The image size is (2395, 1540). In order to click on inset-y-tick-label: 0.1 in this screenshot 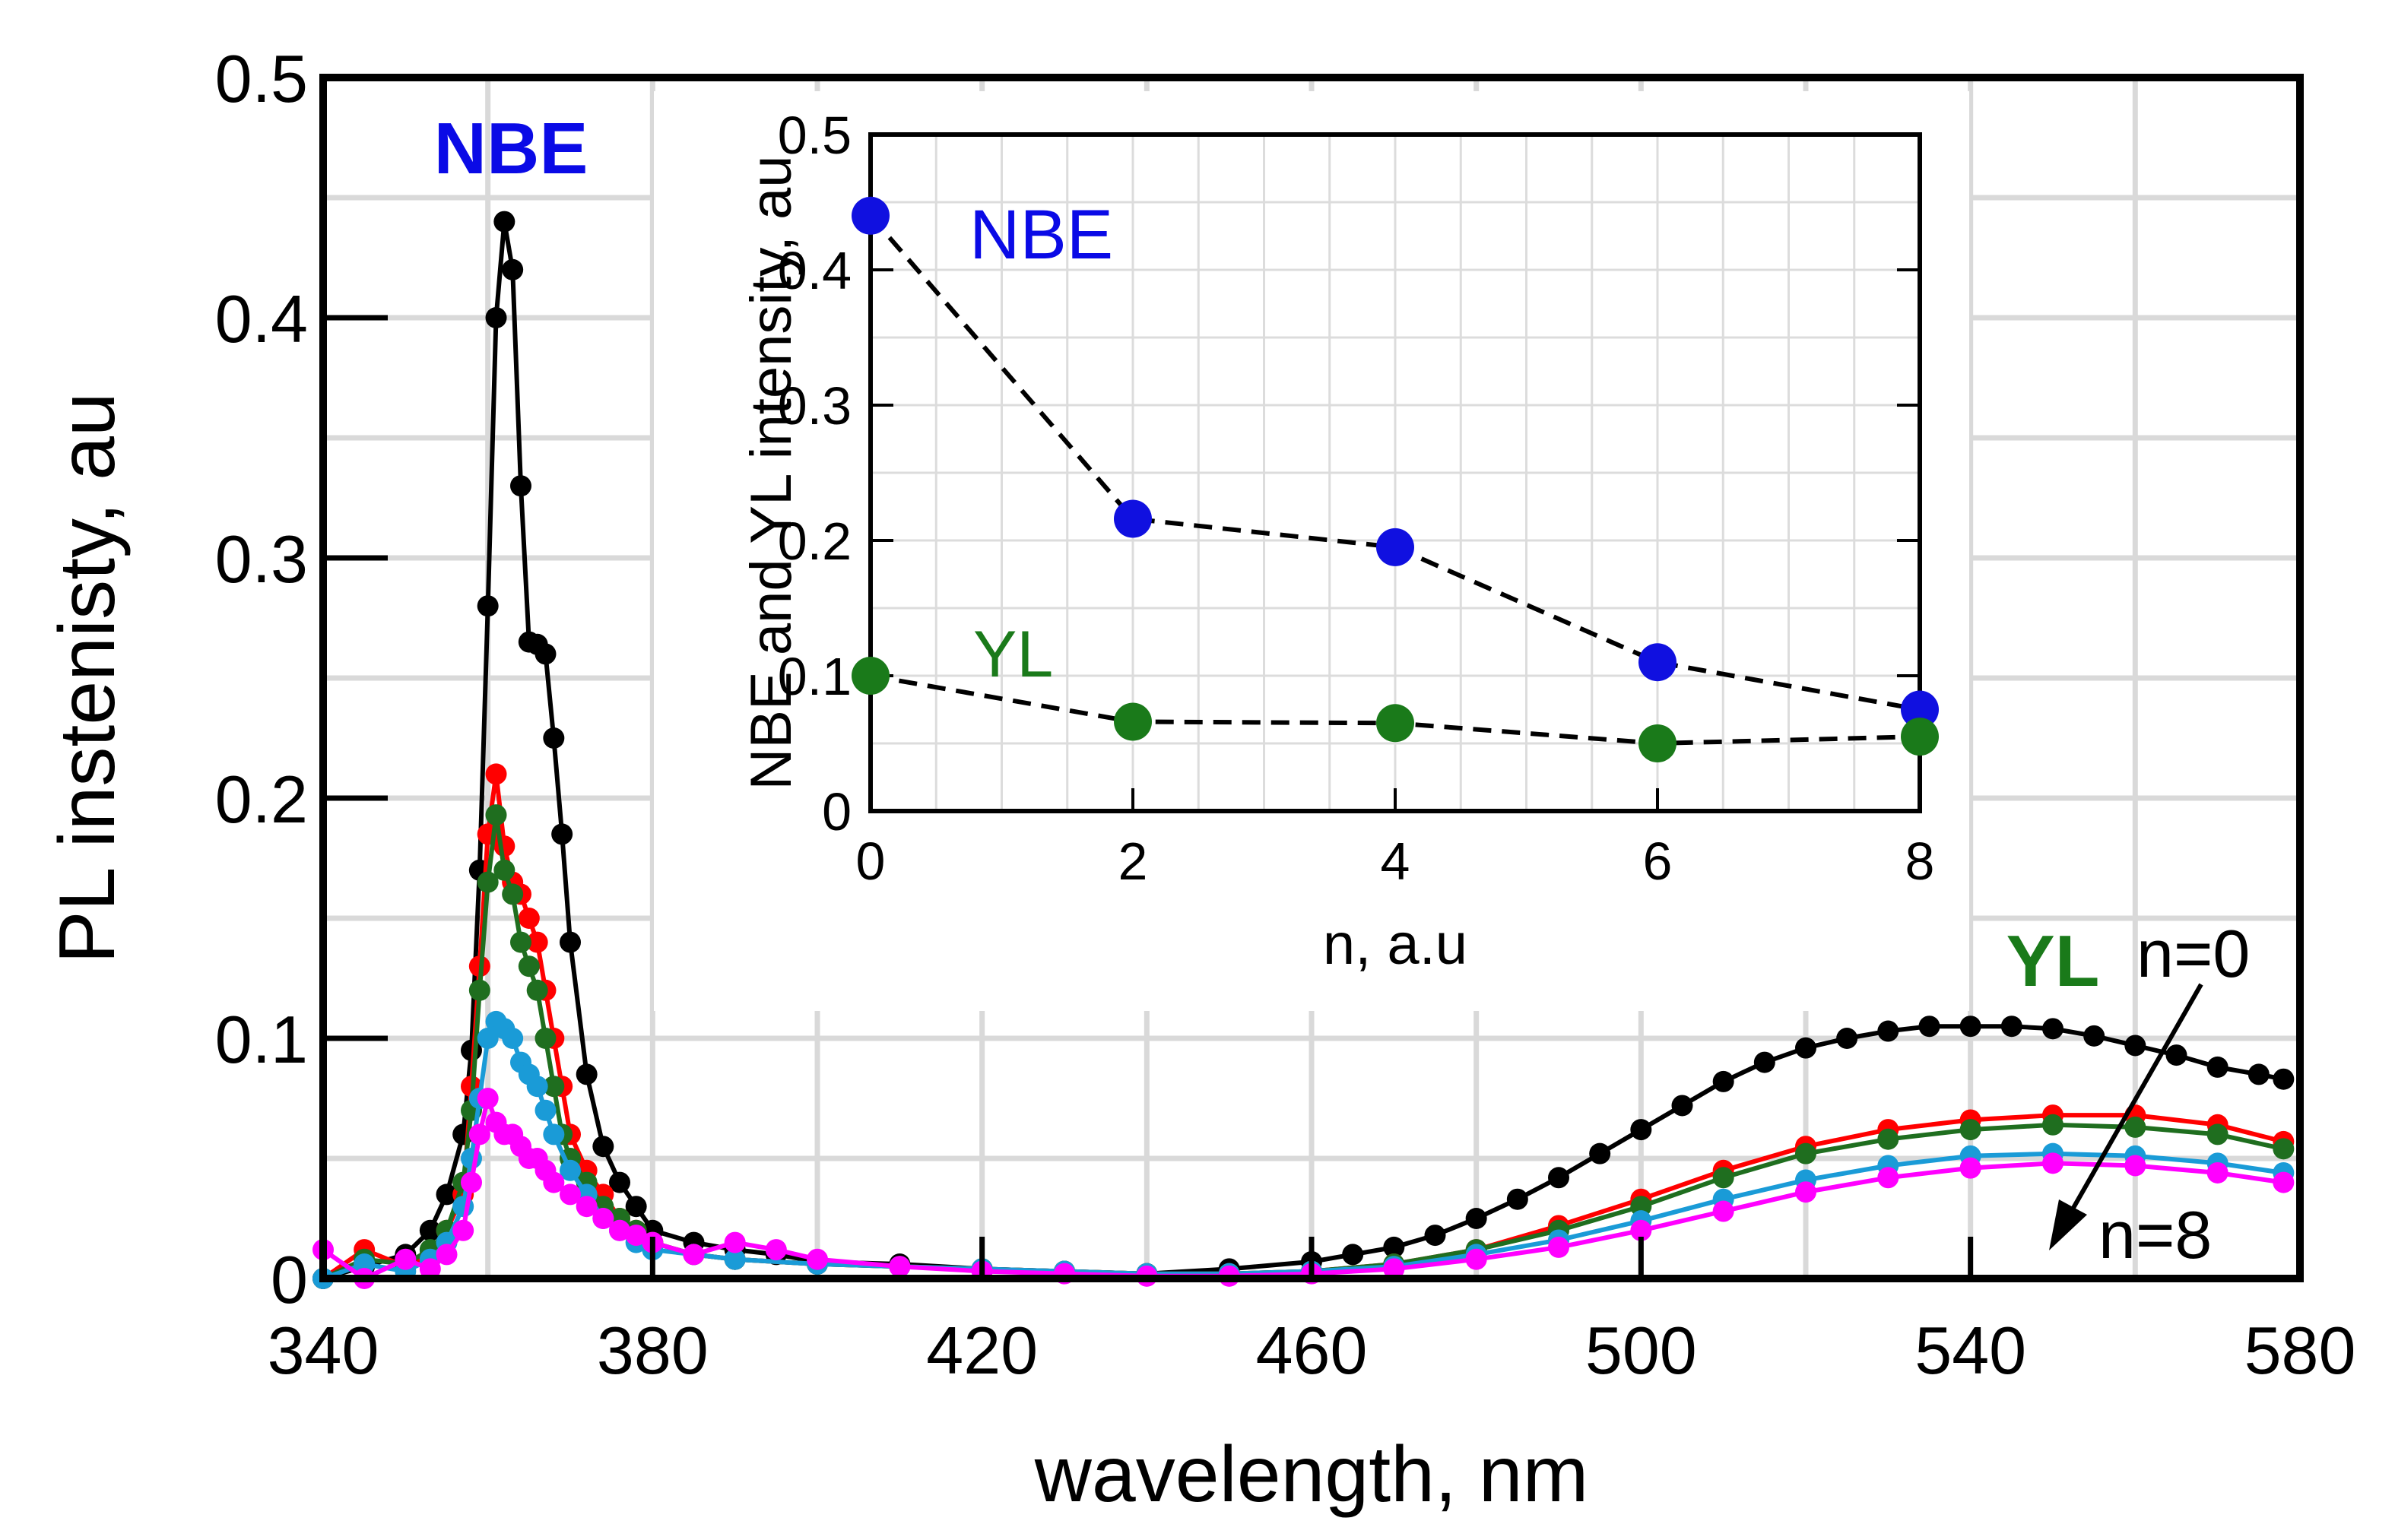, I will do `click(815, 676)`.